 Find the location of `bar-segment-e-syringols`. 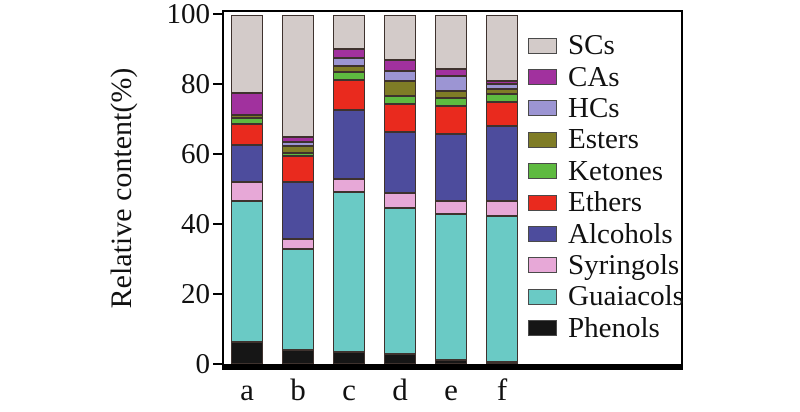

bar-segment-e-syringols is located at coordinates (451, 207).